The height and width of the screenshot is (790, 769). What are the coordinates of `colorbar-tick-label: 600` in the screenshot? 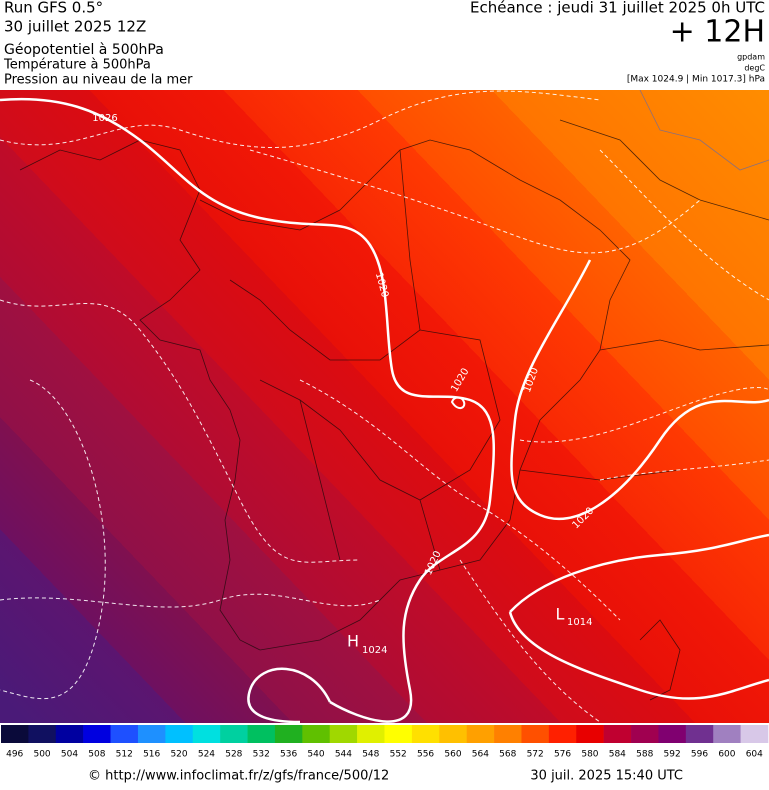 It's located at (726, 755).